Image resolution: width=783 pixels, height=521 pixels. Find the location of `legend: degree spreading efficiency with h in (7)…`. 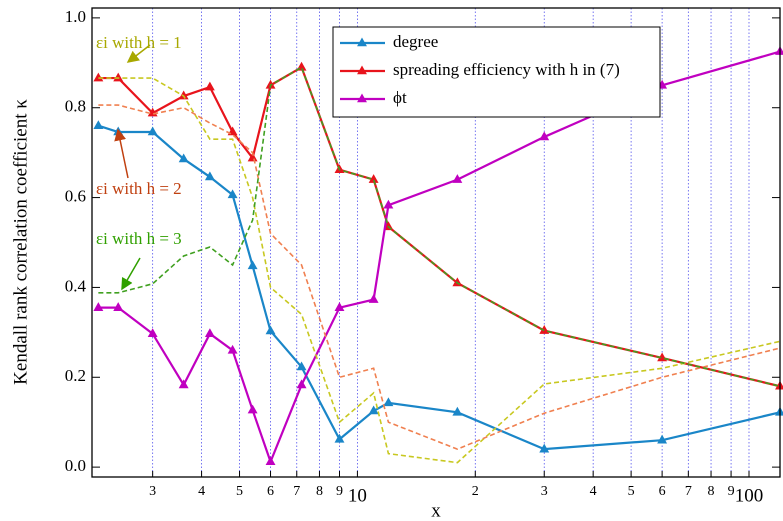

legend: degree spreading efficiency with h in (7)… is located at coordinates (496, 72).